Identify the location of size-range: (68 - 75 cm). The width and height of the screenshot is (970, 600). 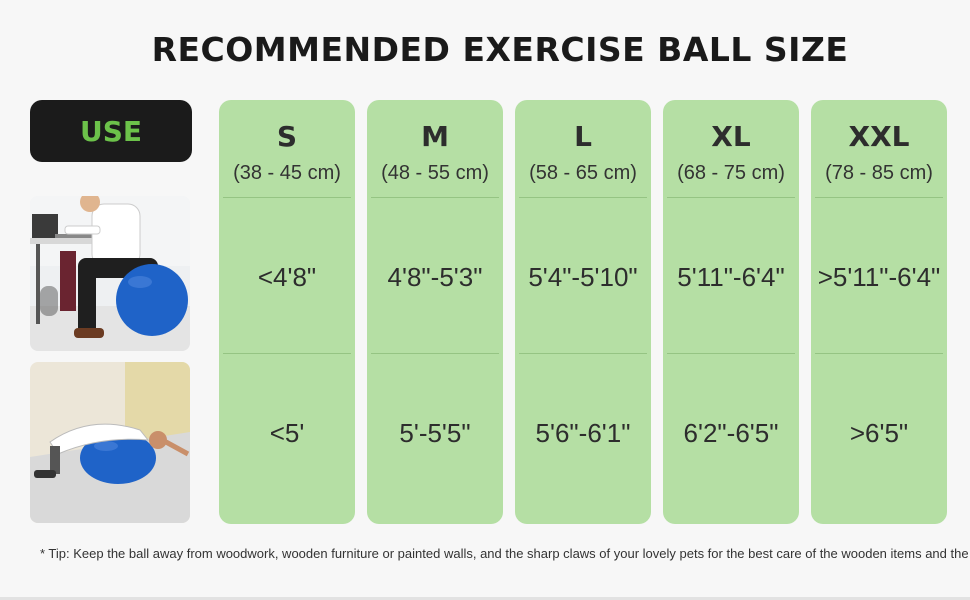
(731, 173).